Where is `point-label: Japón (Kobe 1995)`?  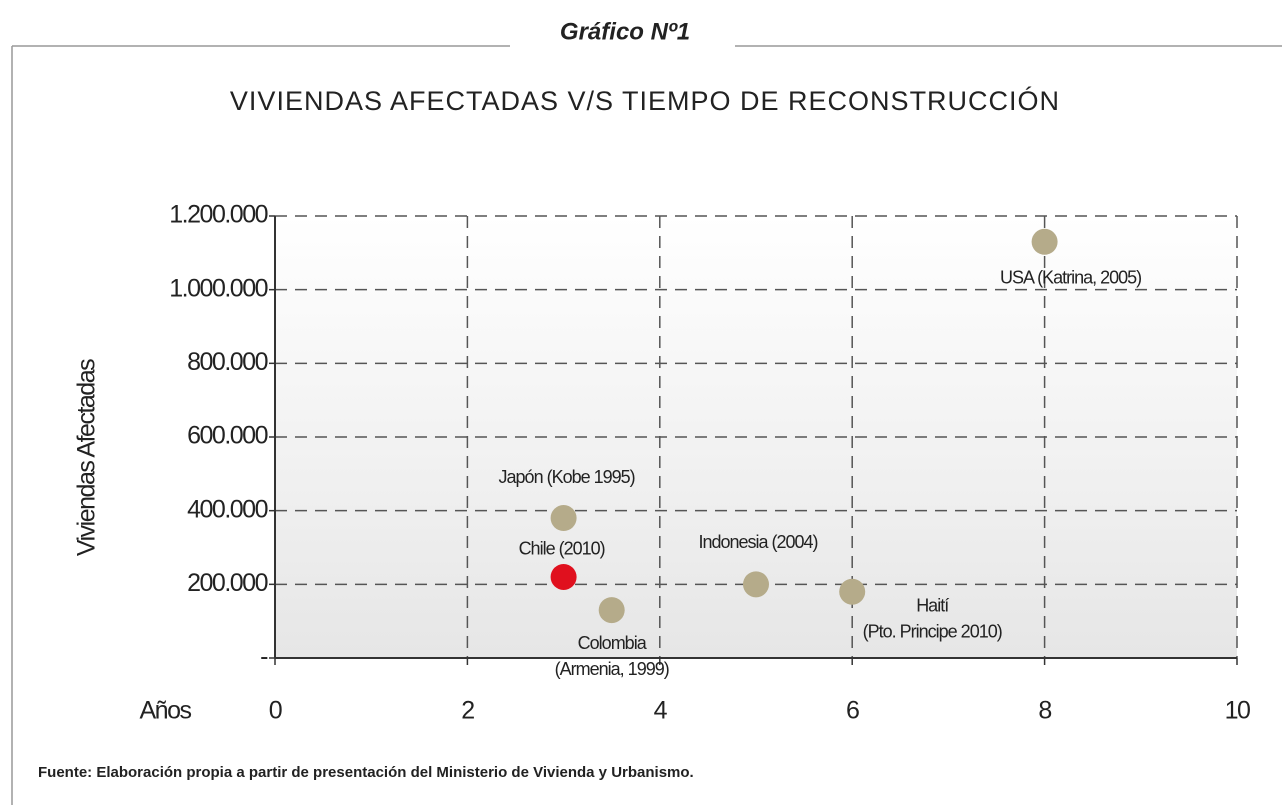
point-label: Japón (Kobe 1995) is located at coordinates (567, 477).